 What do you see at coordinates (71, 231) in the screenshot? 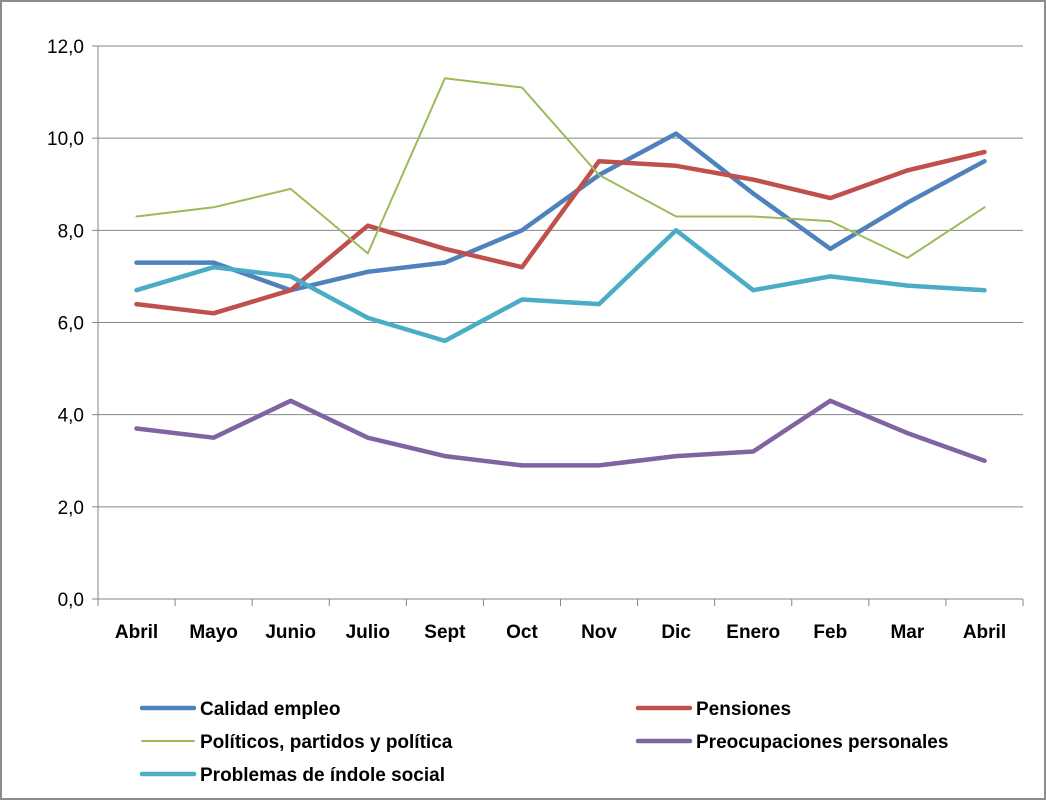
I see `y-tick-label: 8,0` at bounding box center [71, 231].